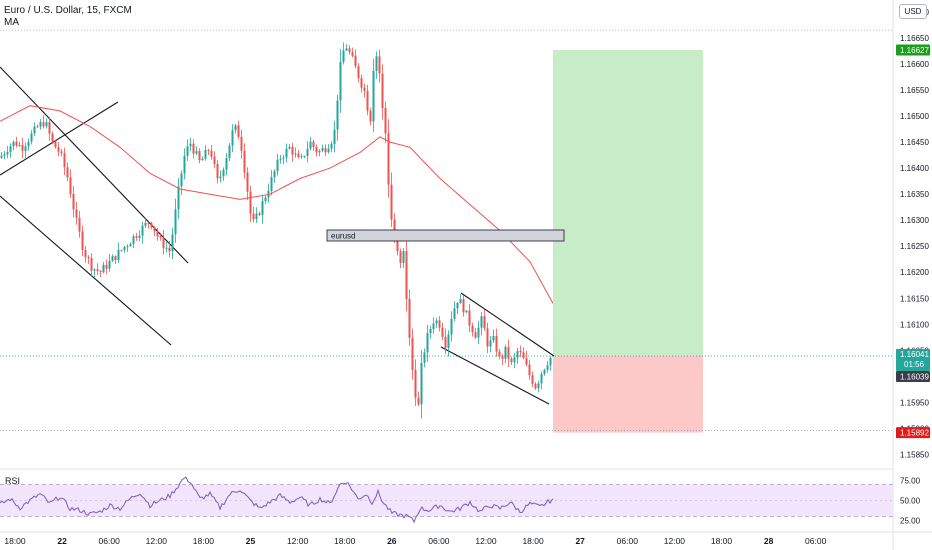 This screenshot has height=550, width=932. I want to click on rising-trendline, so click(59, 138).